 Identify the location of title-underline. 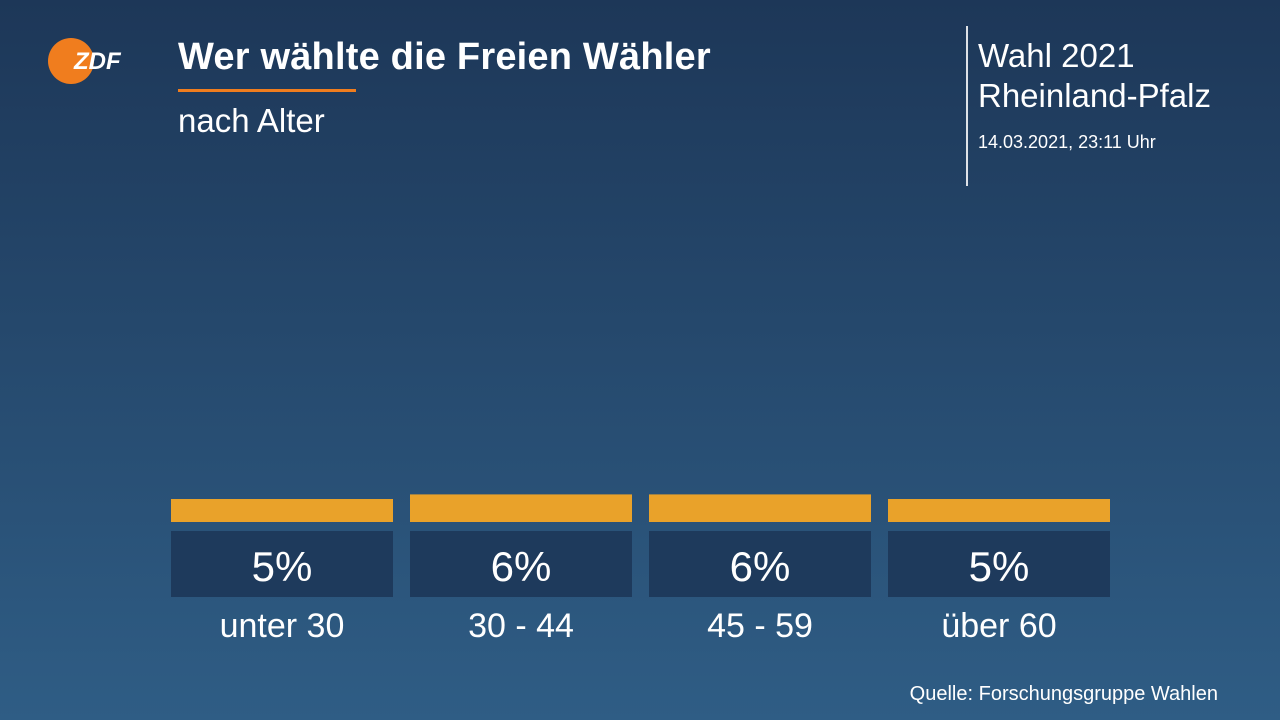
(267, 90).